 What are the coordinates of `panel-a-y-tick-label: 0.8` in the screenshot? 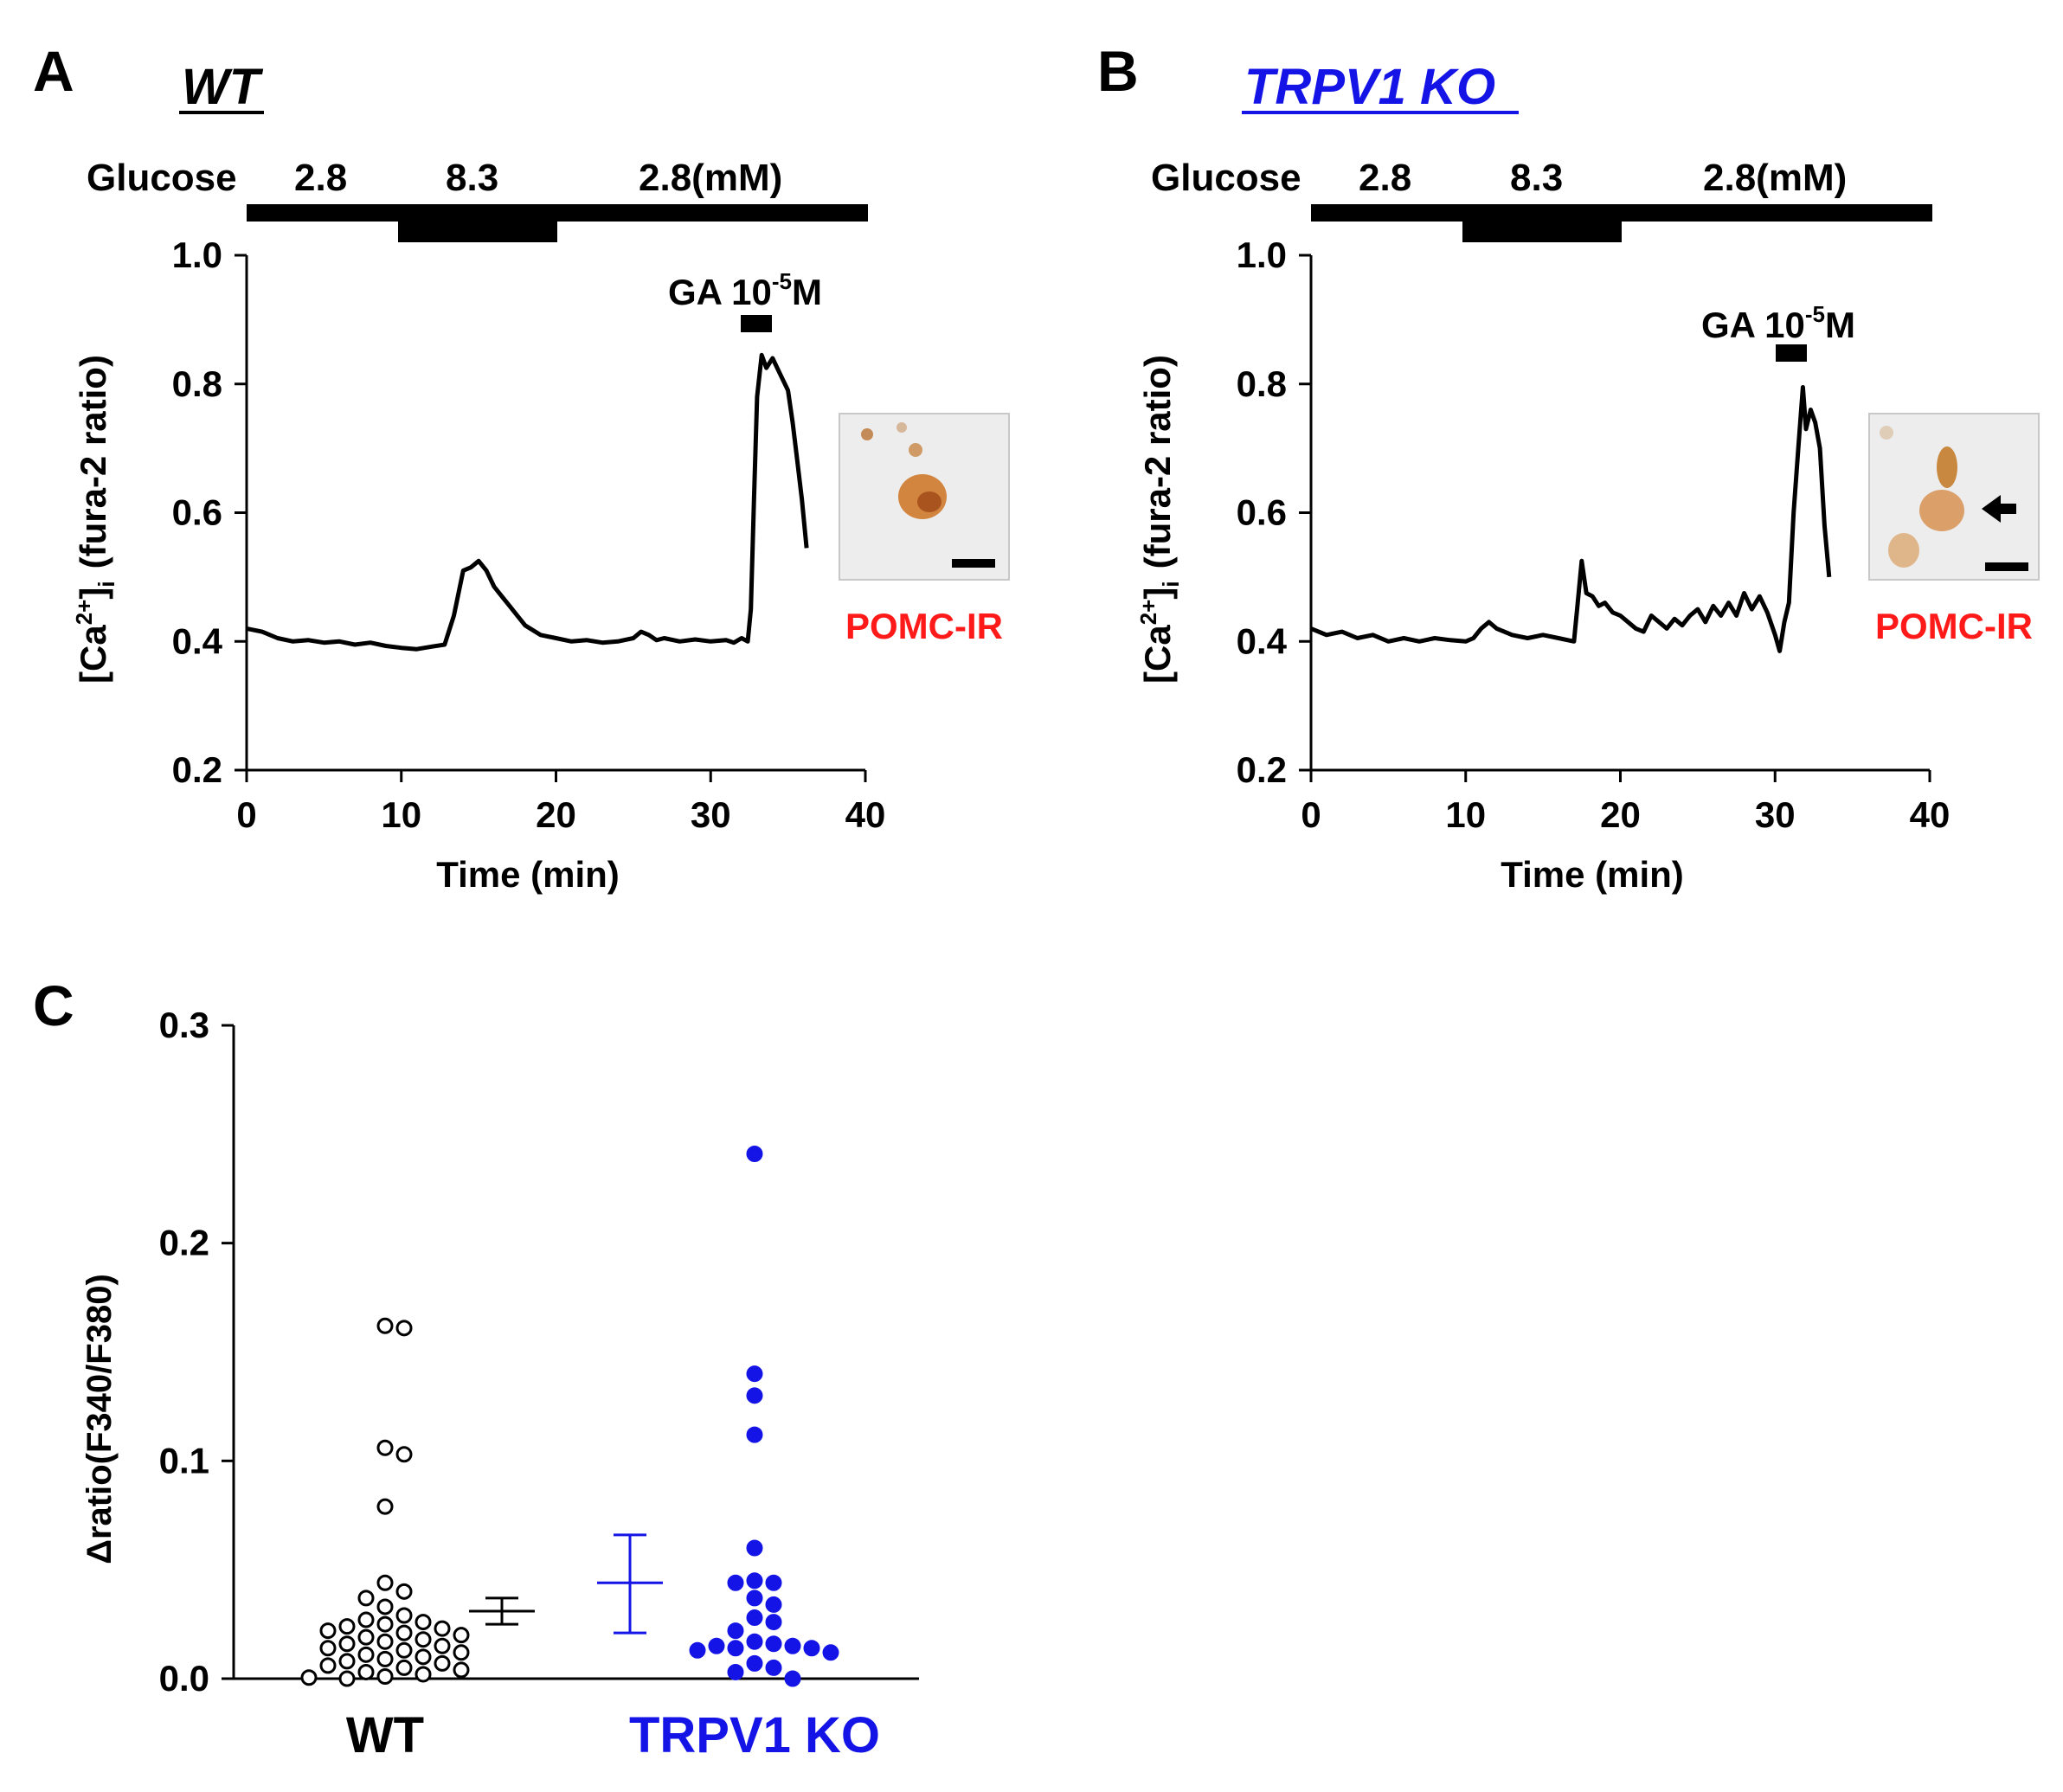 It's located at (197, 383).